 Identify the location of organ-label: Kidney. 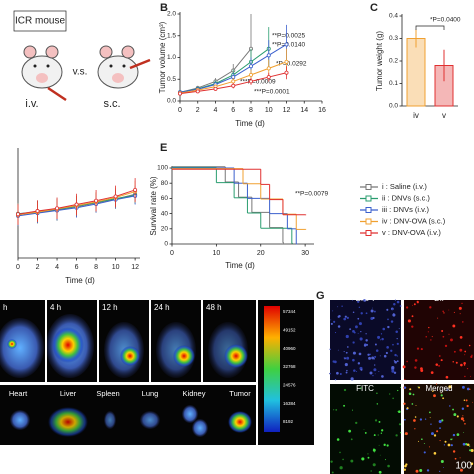
(194, 393).